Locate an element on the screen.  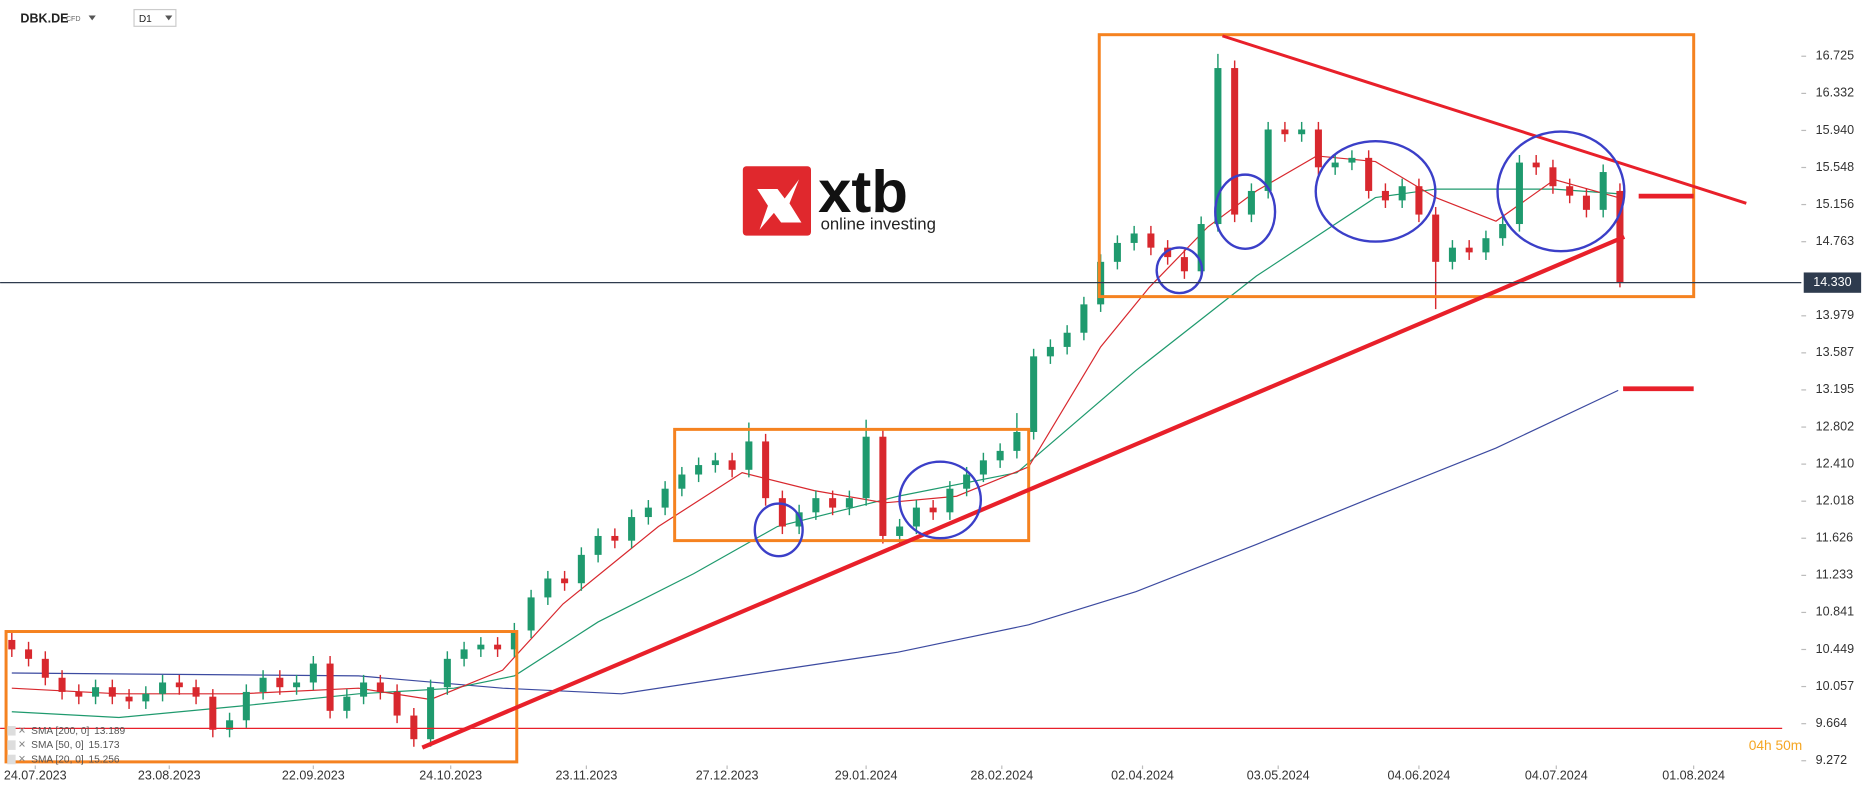
y-tick-label: 13.979 is located at coordinates (1835, 315).